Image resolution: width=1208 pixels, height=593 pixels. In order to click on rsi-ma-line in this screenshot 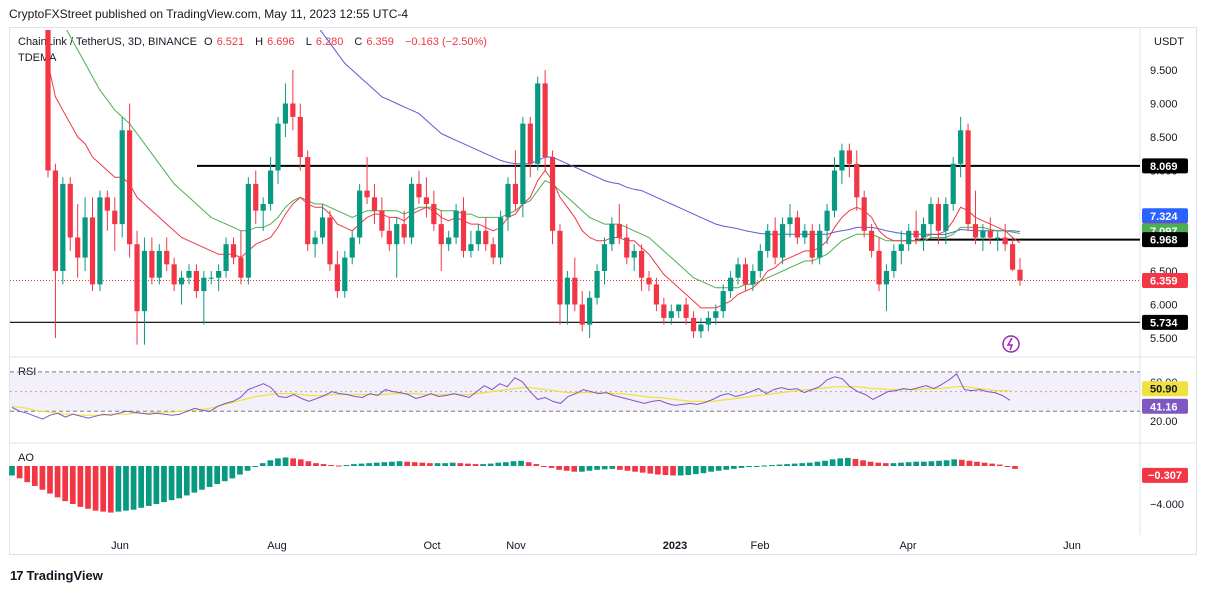, I will do `click(510, 401)`.